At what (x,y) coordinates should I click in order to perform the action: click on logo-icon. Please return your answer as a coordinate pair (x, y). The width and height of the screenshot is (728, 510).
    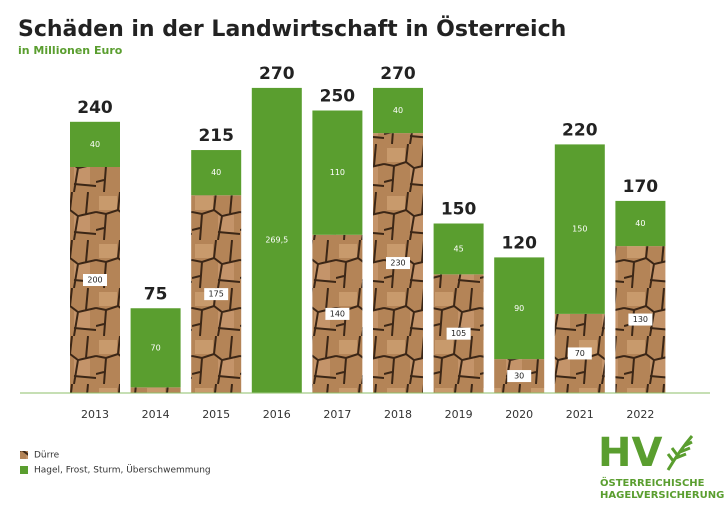
    Looking at the image, I should click on (680, 453).